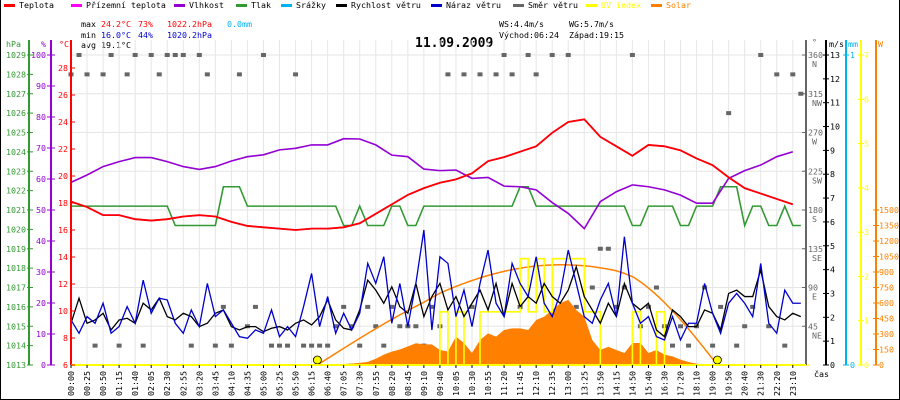 Image resolution: width=900 pixels, height=400 pixels. I want to click on x-tick-label: 14:50, so click(632, 383).